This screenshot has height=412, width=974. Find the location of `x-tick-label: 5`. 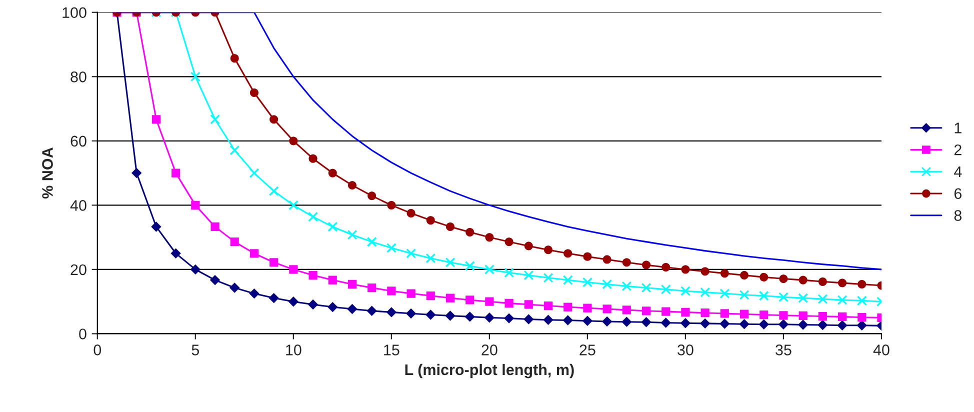

x-tick-label: 5 is located at coordinates (196, 350).